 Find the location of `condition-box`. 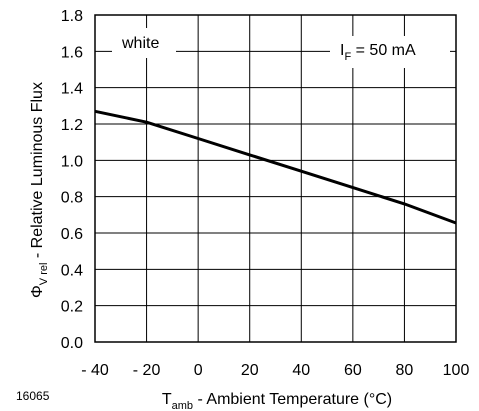

condition-box is located at coordinates (390, 52).